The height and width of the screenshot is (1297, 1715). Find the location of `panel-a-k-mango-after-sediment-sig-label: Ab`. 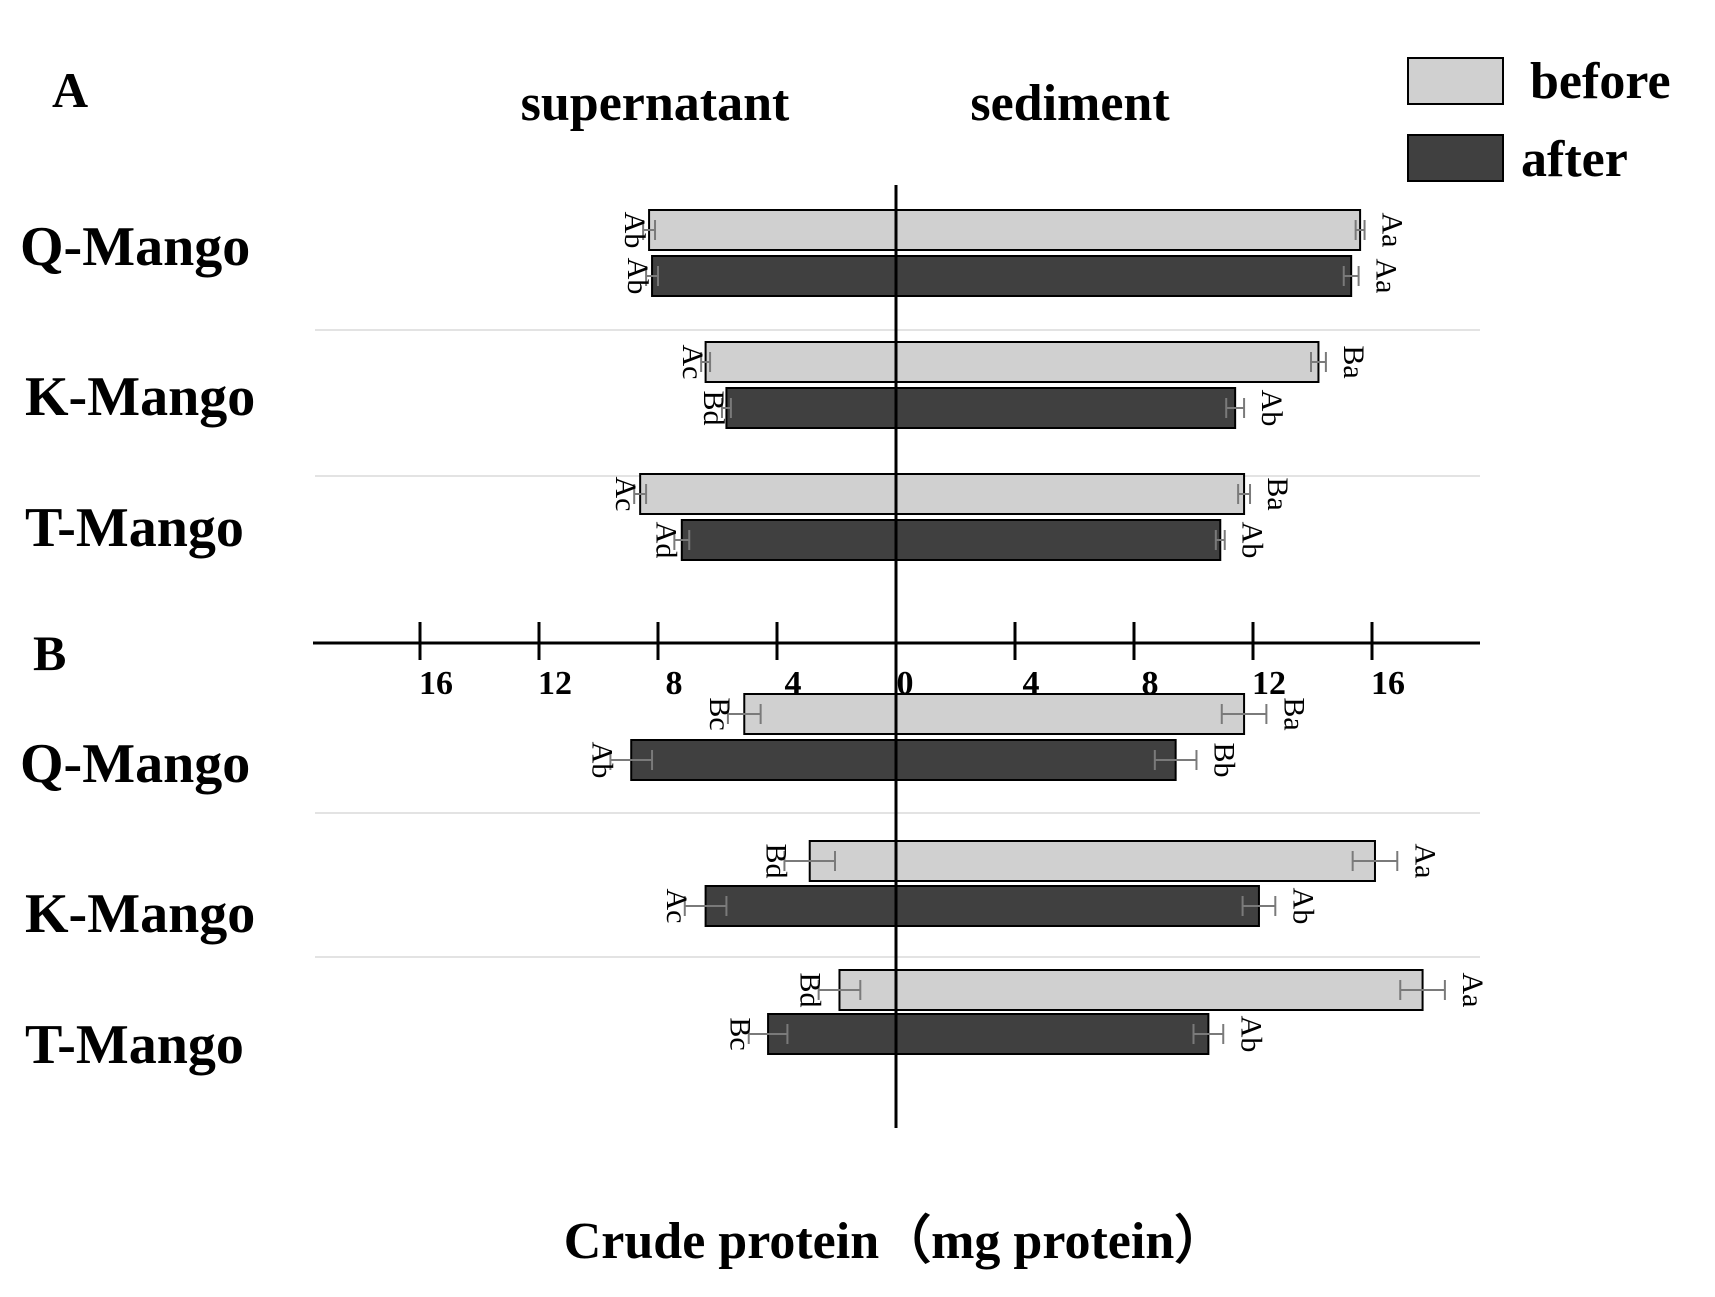

panel-a-k-mango-after-sediment-sig-label: Ab is located at coordinates (1271, 408).